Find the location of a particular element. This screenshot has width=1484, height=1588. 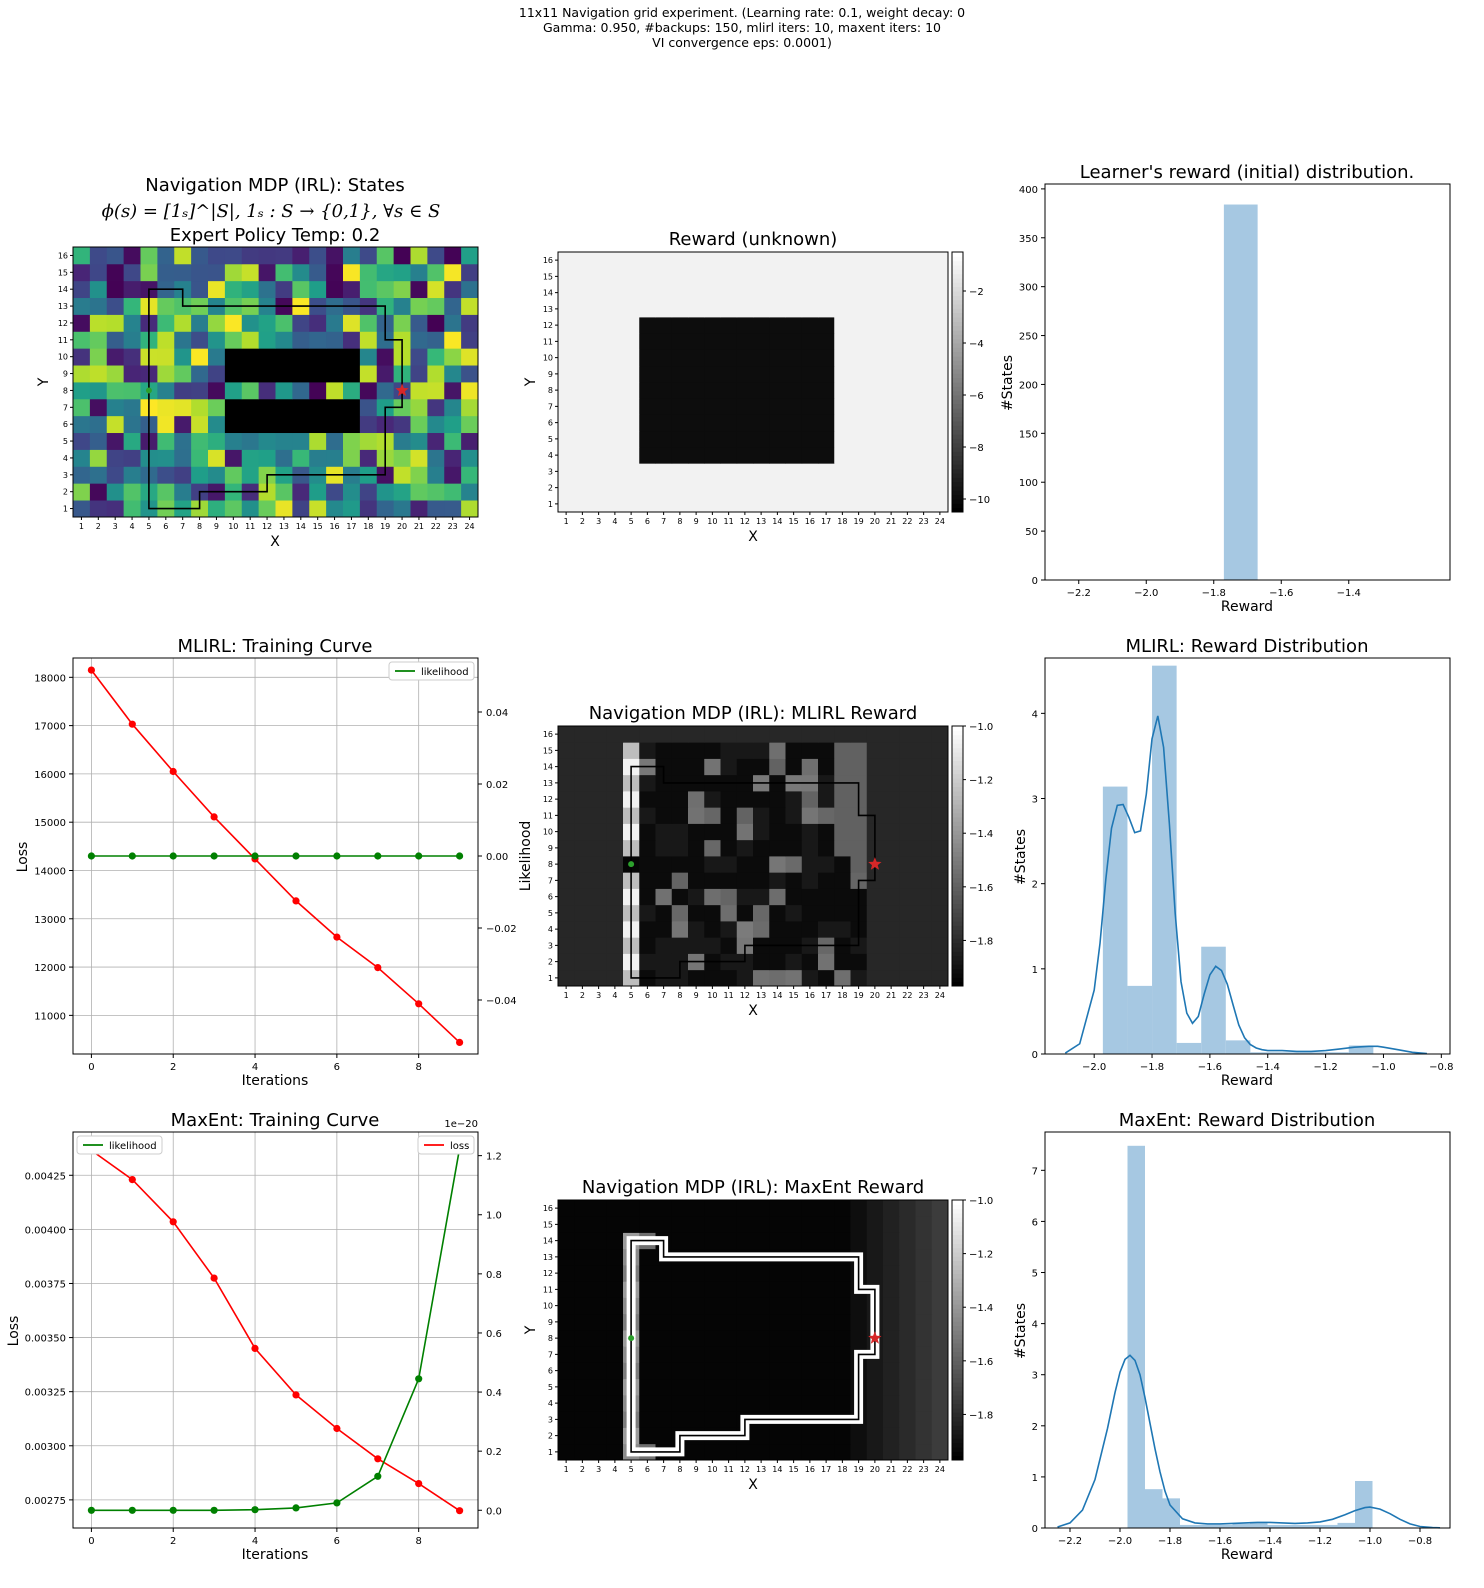

y-tick-label: 14000 is located at coordinates (50, 871).